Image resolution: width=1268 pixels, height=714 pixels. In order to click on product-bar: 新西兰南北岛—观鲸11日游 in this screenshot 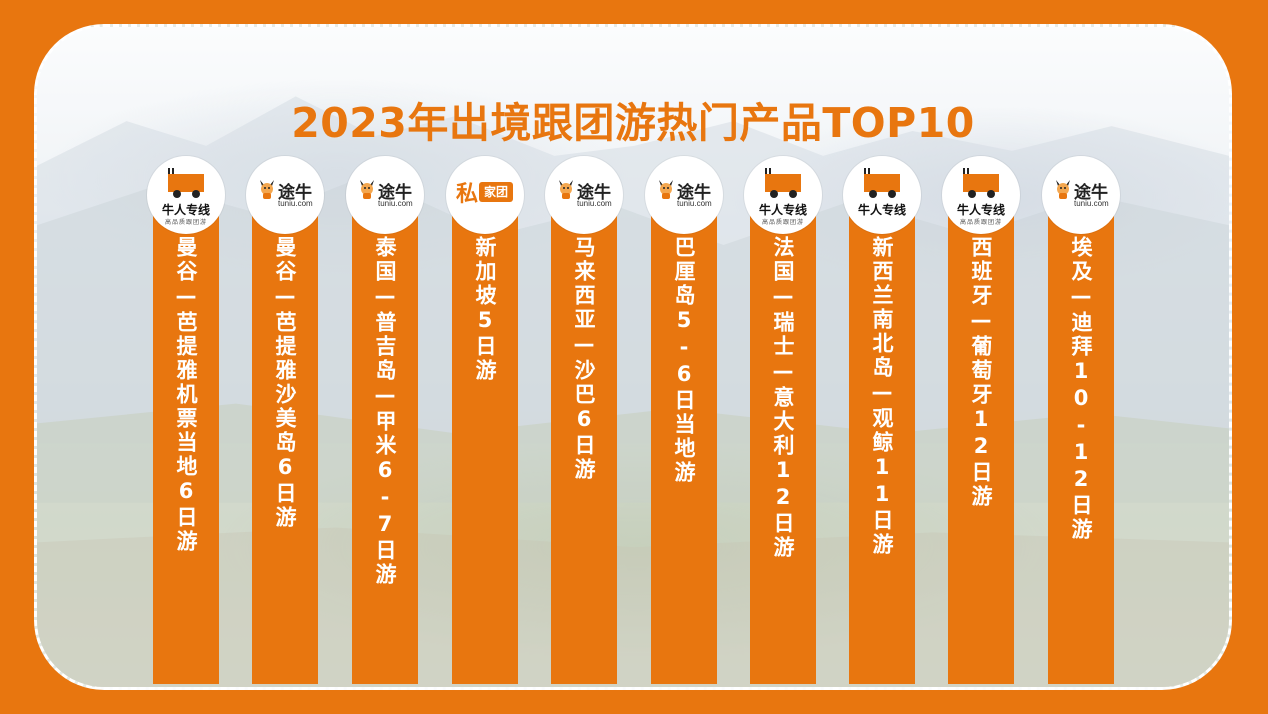, I will do `click(882, 440)`.